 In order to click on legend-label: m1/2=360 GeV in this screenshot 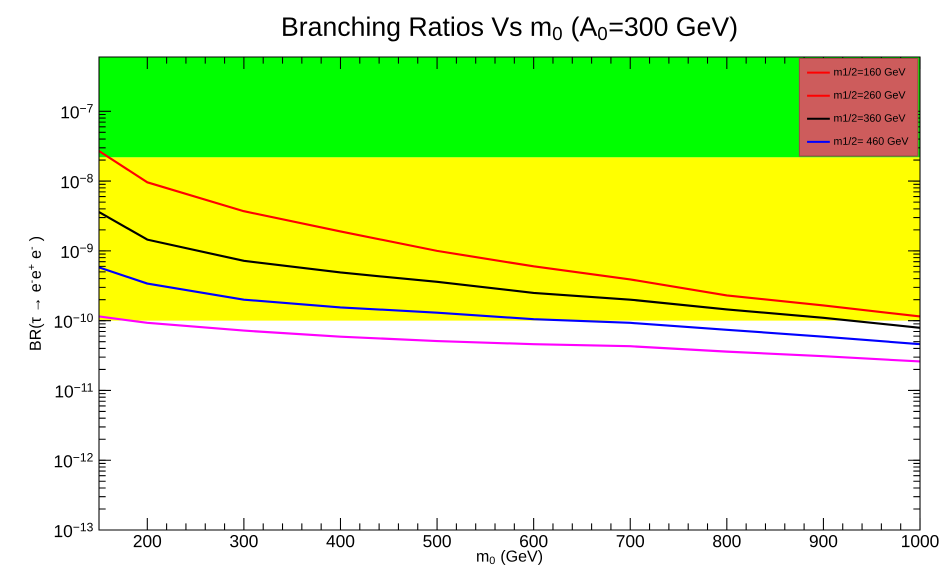, I will do `click(870, 118)`.